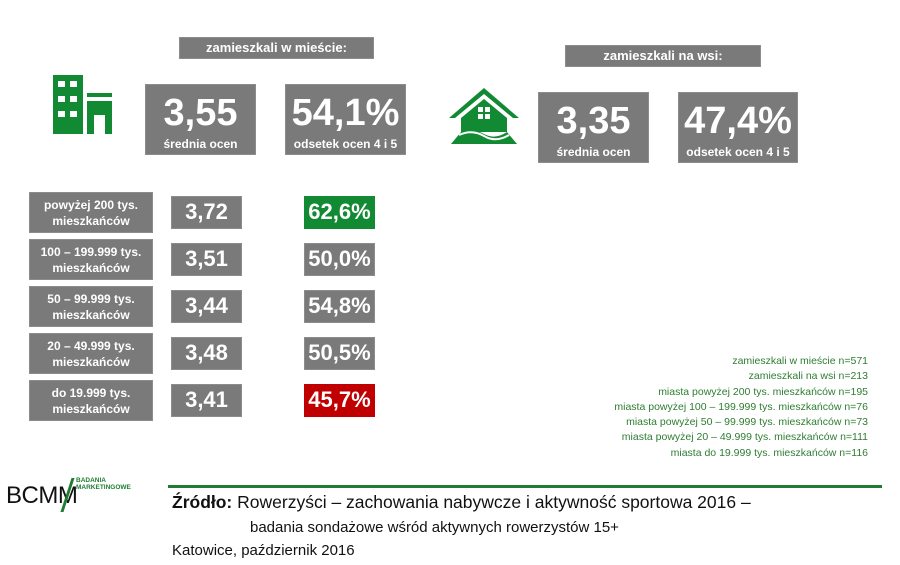 The width and height of the screenshot is (900, 565). Describe the element at coordinates (103, 487) in the screenshot. I see `logo-sub-line2: MARKETINGOWE` at that location.